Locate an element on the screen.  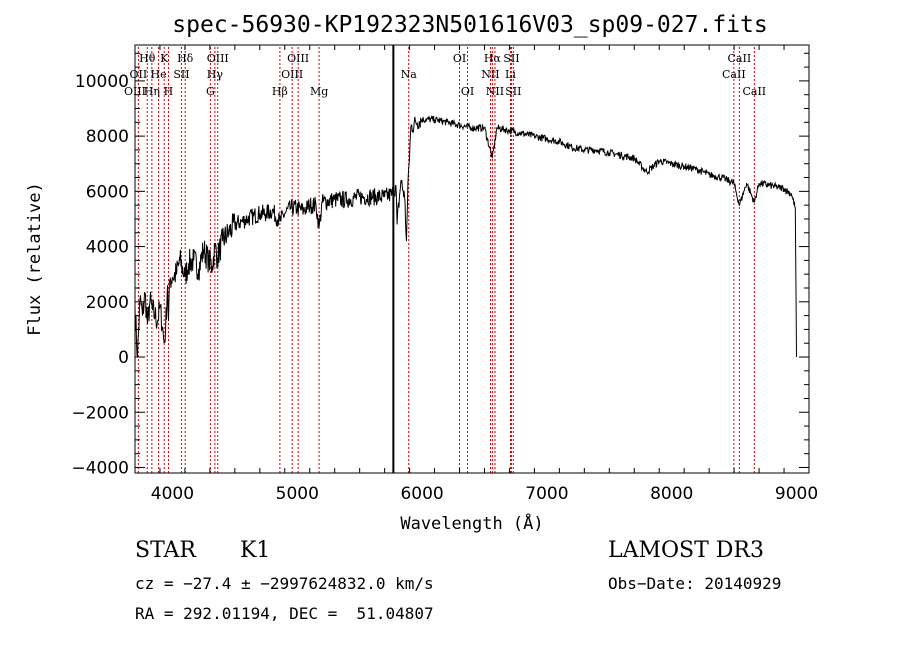
line-label: OII is located at coordinates (139, 74).